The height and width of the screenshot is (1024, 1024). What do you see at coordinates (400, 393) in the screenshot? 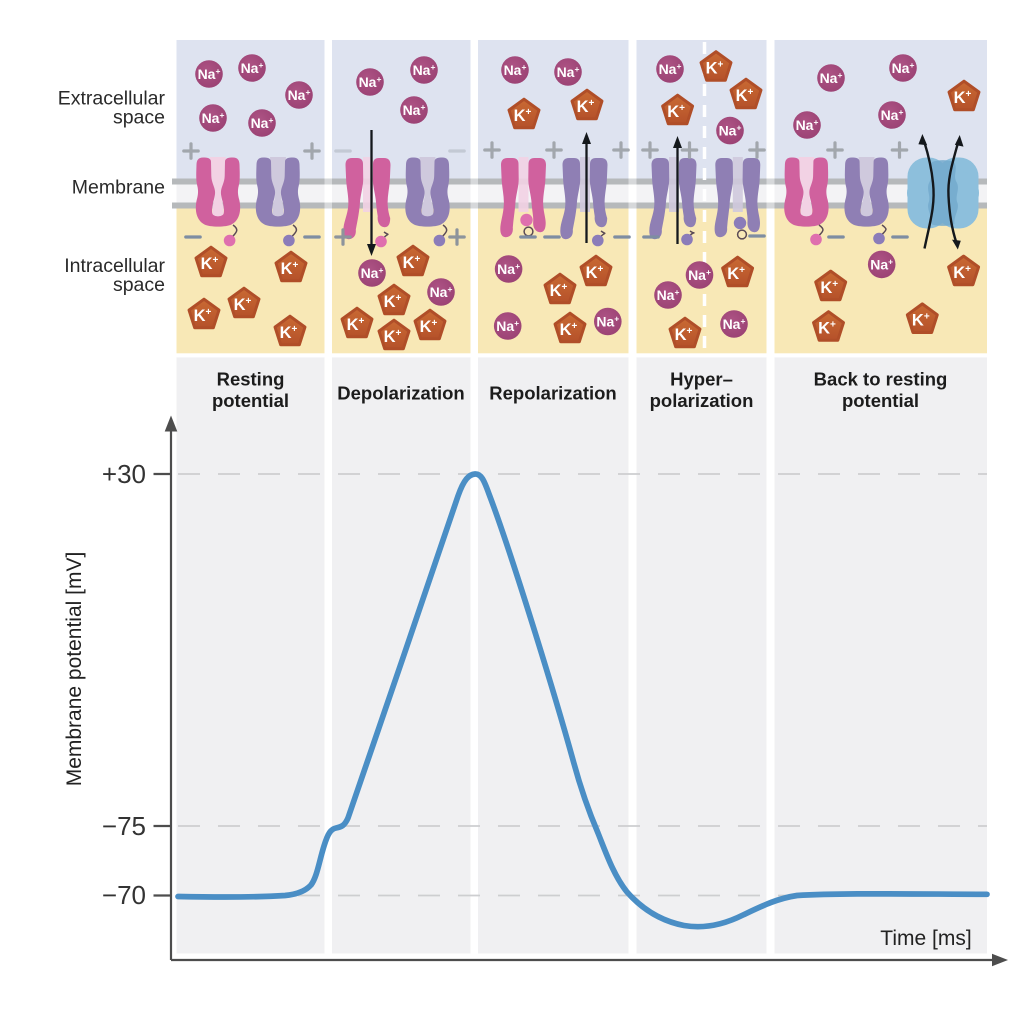
I see `svg-text: Depolarization` at bounding box center [400, 393].